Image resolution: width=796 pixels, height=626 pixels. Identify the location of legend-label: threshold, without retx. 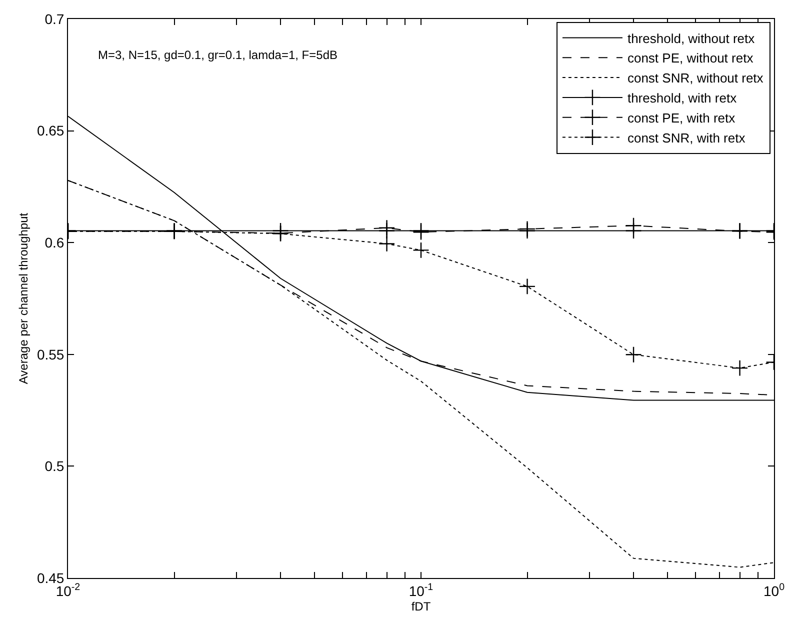
(691, 38).